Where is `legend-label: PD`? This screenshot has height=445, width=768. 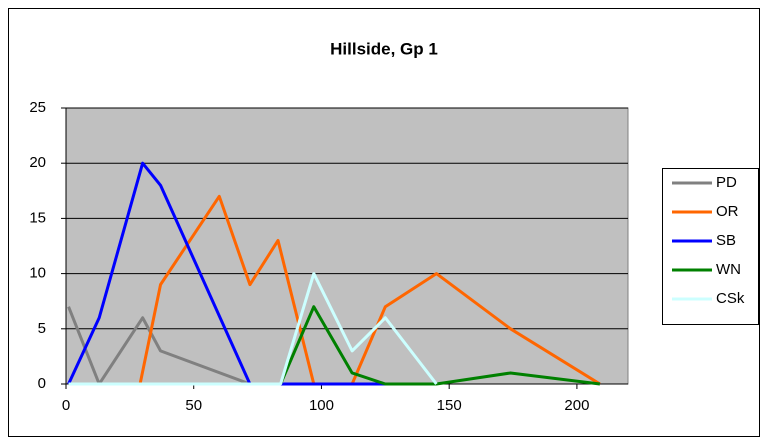 legend-label: PD is located at coordinates (726, 182).